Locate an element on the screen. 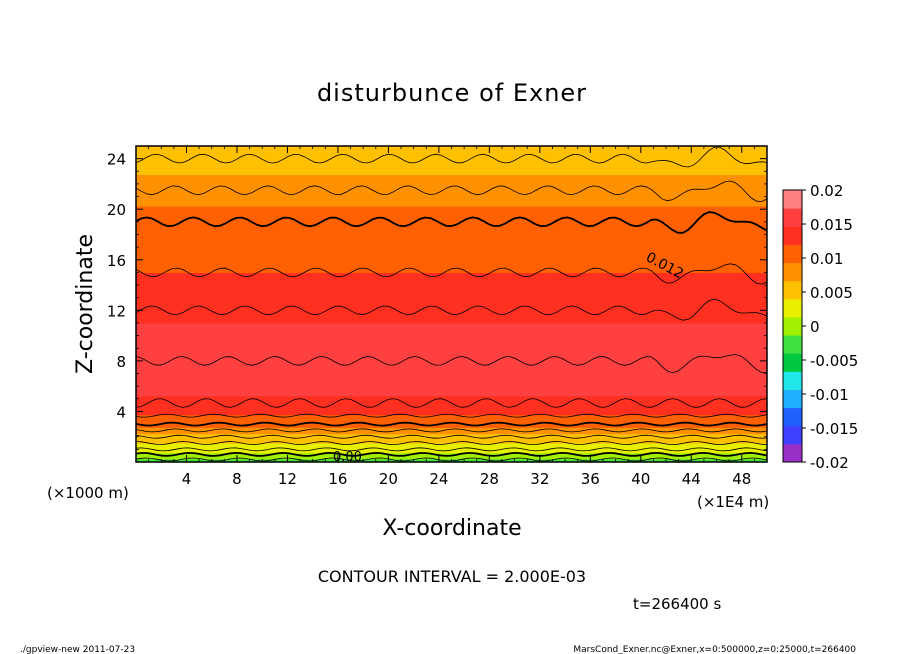 The height and width of the screenshot is (654, 904). colorbar-tick-label: 0.02 is located at coordinates (826, 191).